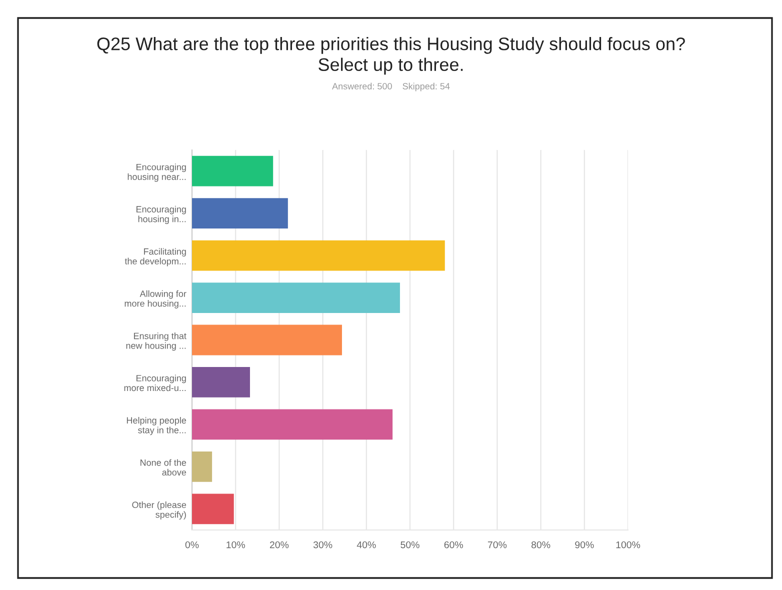  What do you see at coordinates (497, 544) in the screenshot?
I see `x-tick-label: 70%` at bounding box center [497, 544].